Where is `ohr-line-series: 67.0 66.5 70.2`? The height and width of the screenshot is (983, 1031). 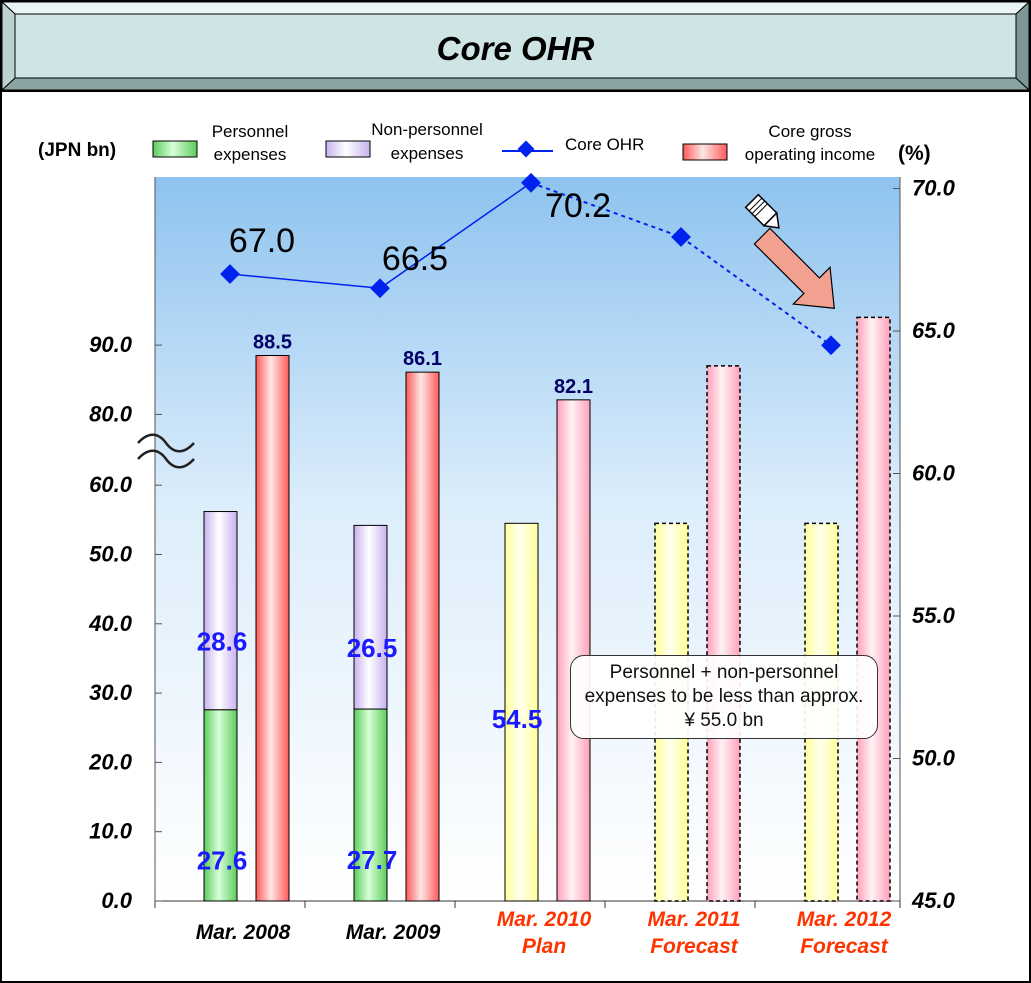
ohr-line-series: 67.0 66.5 70.2 is located at coordinates (530, 264).